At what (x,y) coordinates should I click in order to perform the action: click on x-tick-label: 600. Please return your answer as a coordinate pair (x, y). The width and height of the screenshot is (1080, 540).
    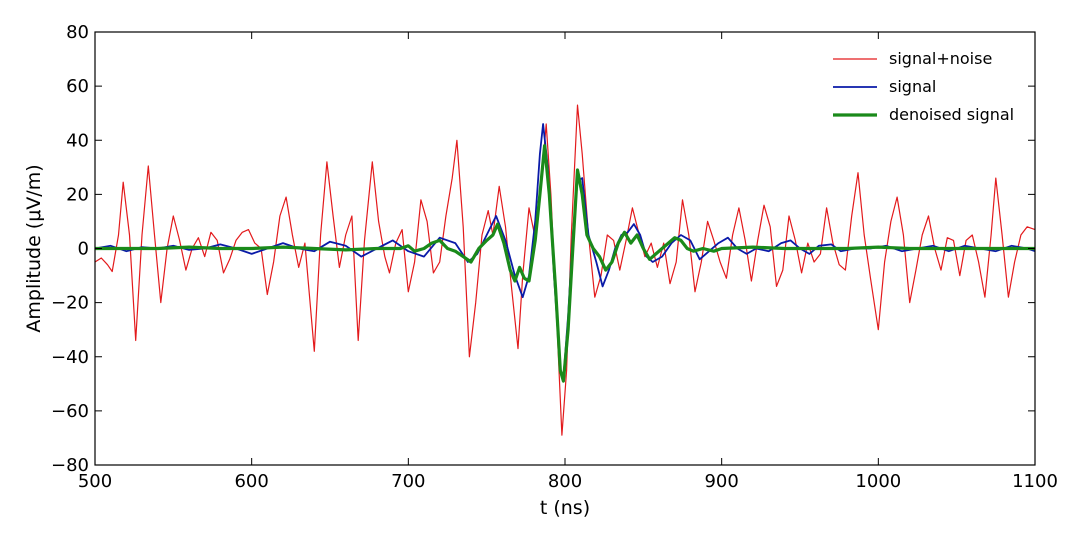
    Looking at the image, I should click on (251, 481).